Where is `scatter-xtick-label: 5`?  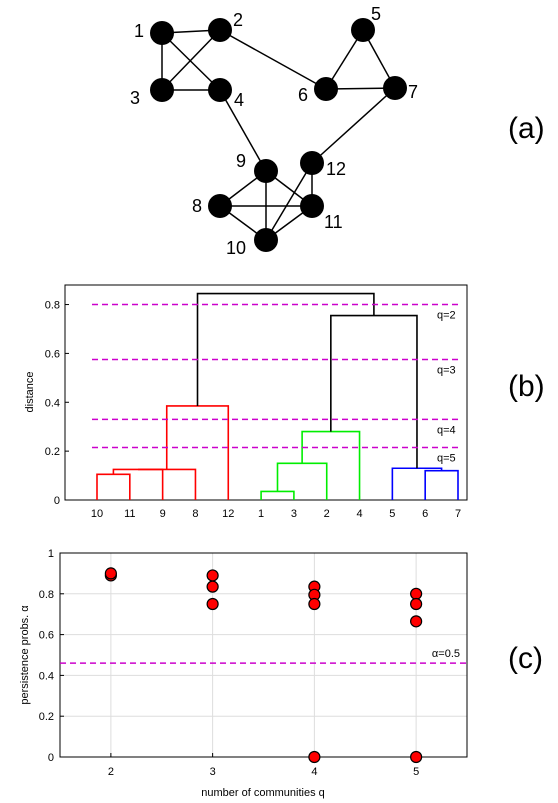
scatter-xtick-label: 5 is located at coordinates (416, 772).